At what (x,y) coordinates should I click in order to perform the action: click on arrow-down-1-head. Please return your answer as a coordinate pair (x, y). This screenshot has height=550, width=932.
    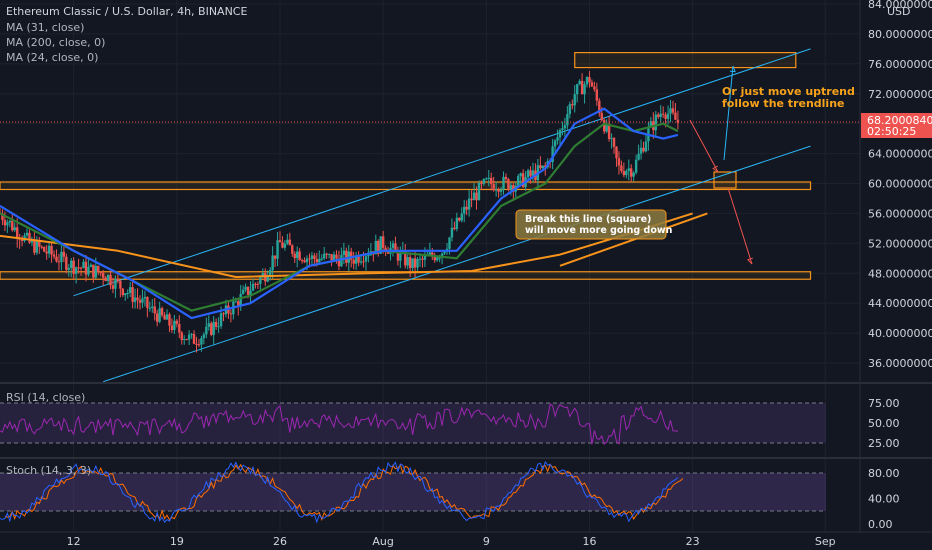
    Looking at the image, I should click on (715, 169).